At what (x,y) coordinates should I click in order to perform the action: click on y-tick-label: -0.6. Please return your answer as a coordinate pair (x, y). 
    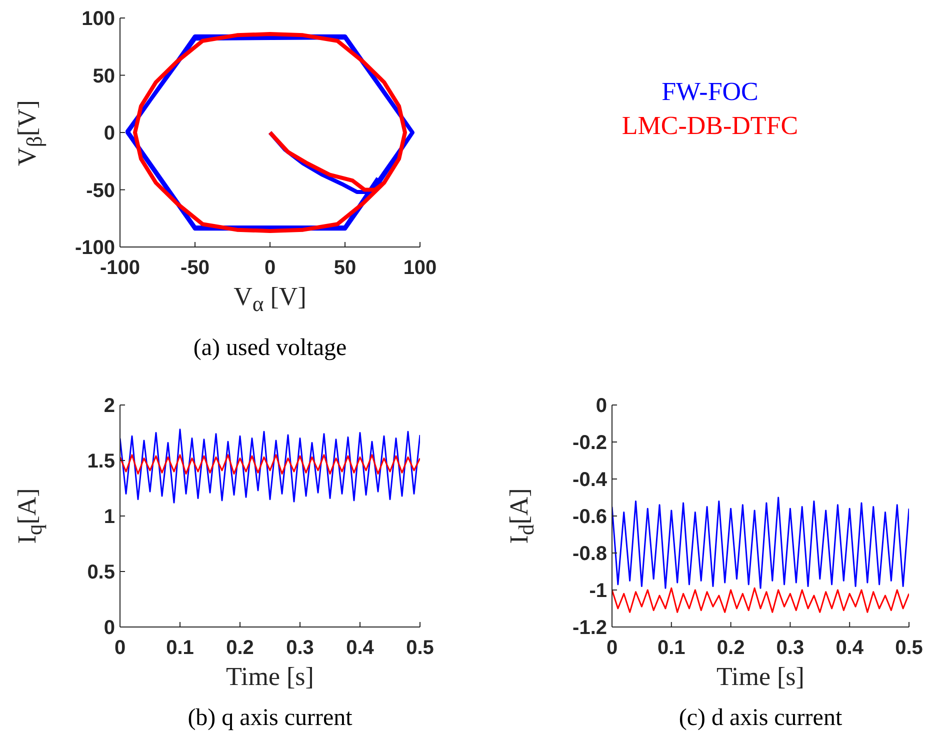
    Looking at the image, I should click on (589, 517).